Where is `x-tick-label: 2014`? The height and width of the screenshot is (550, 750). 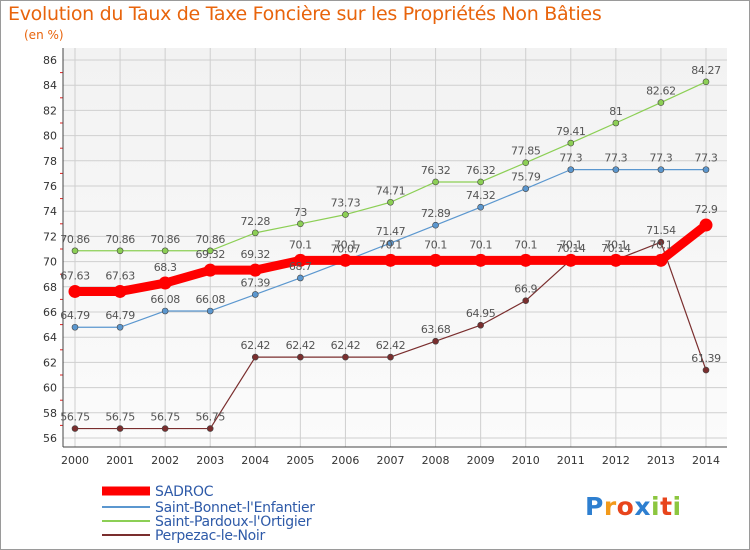
x-tick-label: 2014 is located at coordinates (706, 460).